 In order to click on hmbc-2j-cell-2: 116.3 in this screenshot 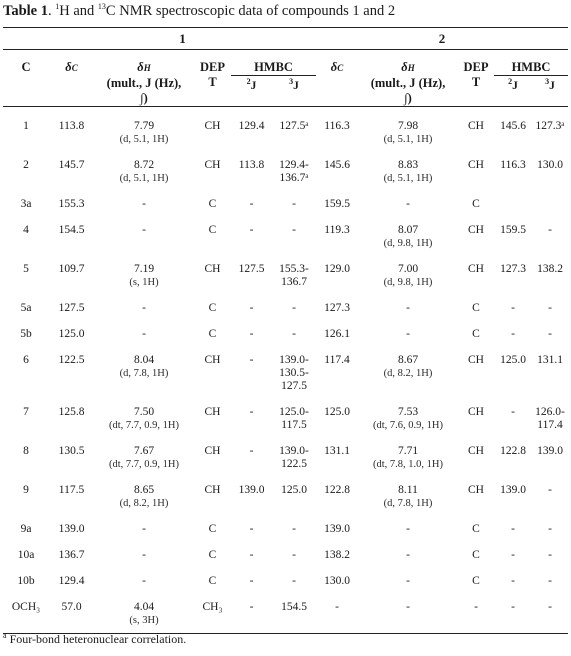, I will do `click(513, 165)`.